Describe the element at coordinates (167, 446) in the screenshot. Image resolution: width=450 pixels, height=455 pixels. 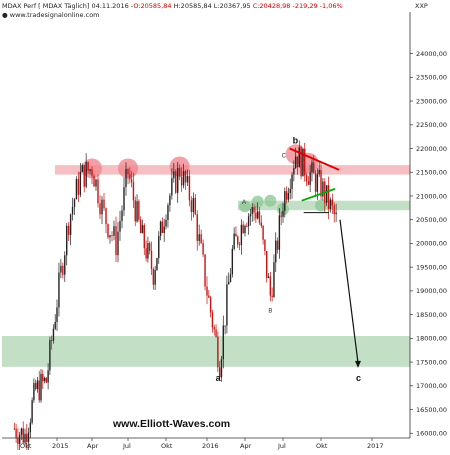
I see `x-tick-label-4: Okt` at that location.